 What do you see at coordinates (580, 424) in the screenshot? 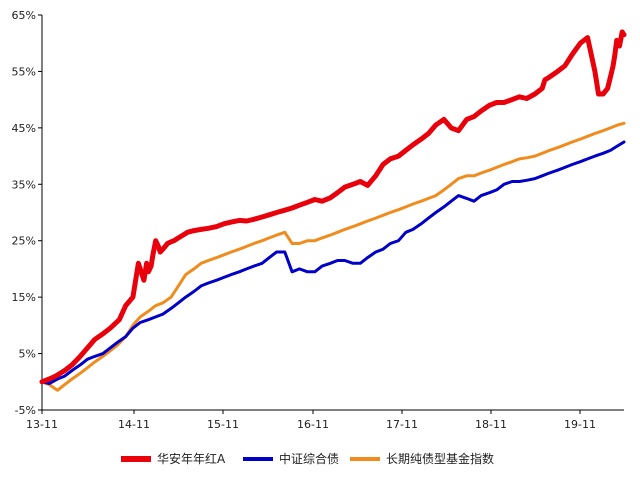
I see `x-tick-label: 19-11` at bounding box center [580, 424].